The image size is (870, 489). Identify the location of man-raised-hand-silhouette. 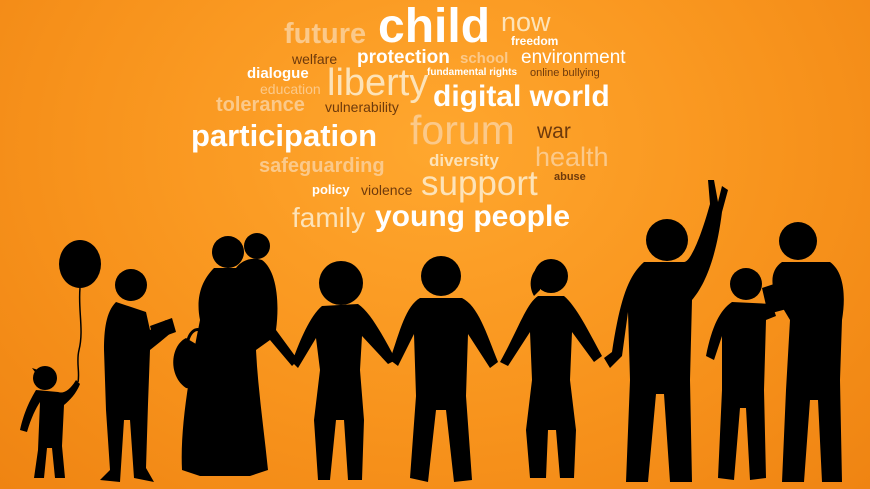
(666, 331).